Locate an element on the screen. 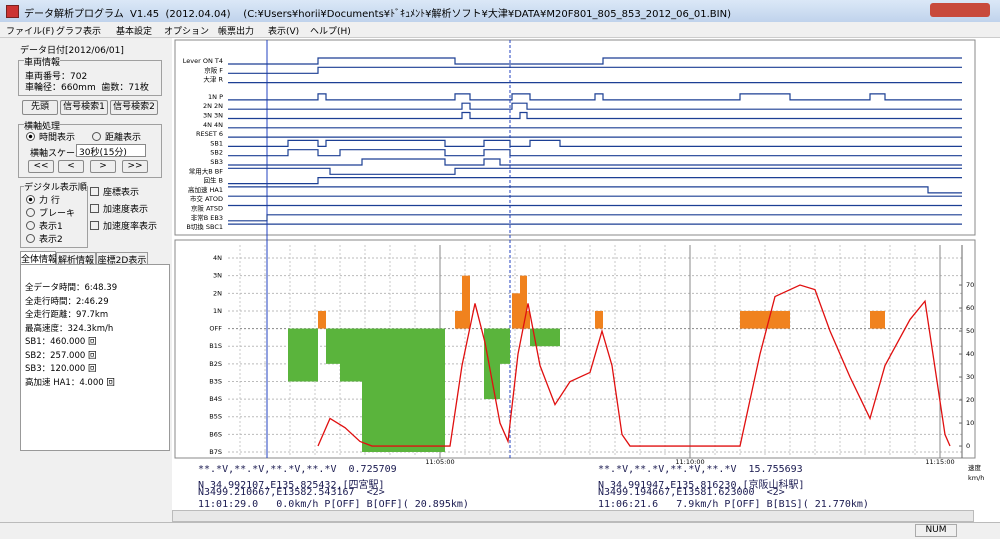 The image size is (1000, 546). checkbox-label: 加速度表示 is located at coordinates (126, 210).